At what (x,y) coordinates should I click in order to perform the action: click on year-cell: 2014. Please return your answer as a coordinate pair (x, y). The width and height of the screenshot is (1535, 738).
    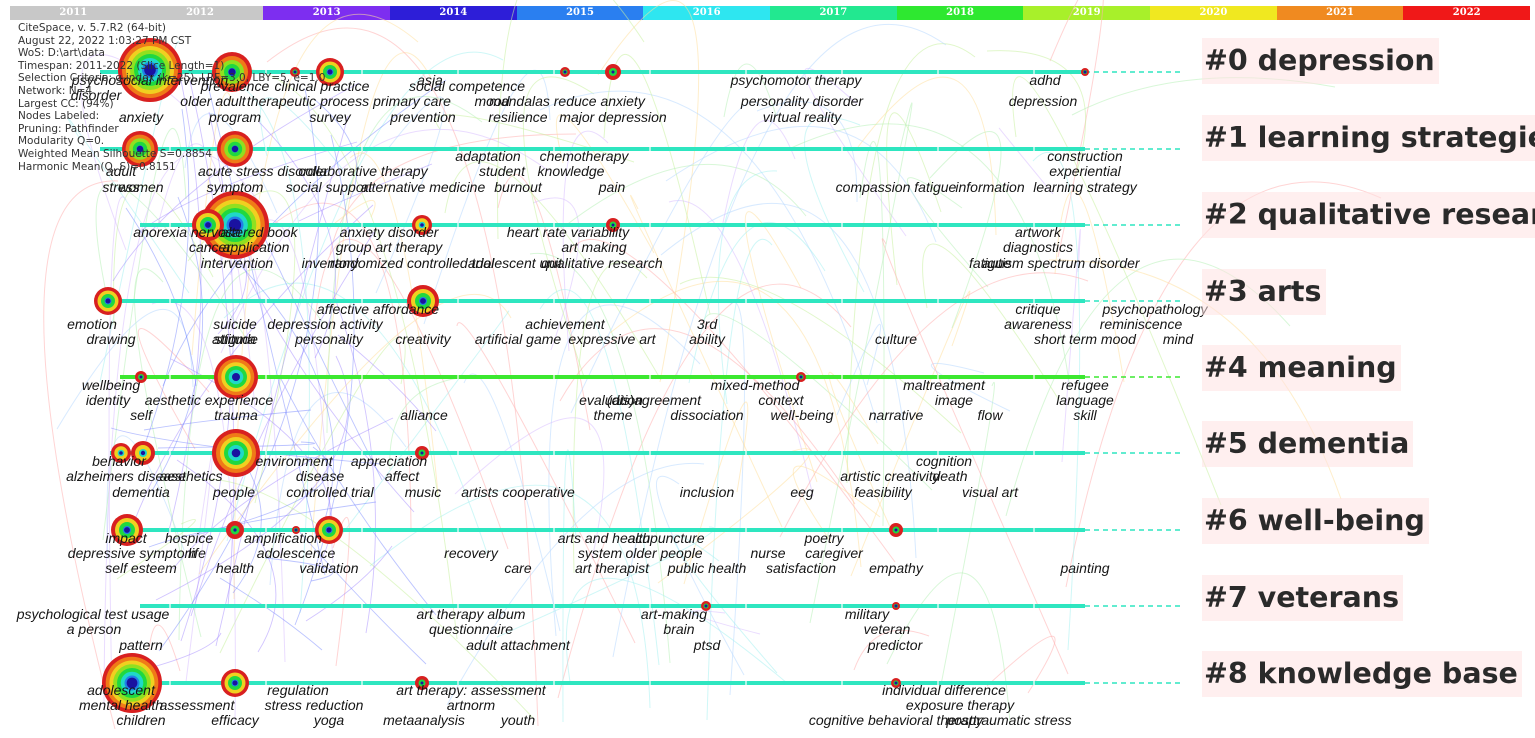
    Looking at the image, I should click on (453, 13).